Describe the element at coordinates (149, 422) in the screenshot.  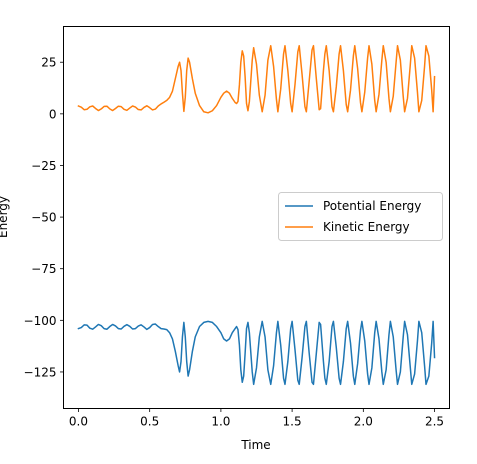
I see `x-tick-label: 0.5` at that location.